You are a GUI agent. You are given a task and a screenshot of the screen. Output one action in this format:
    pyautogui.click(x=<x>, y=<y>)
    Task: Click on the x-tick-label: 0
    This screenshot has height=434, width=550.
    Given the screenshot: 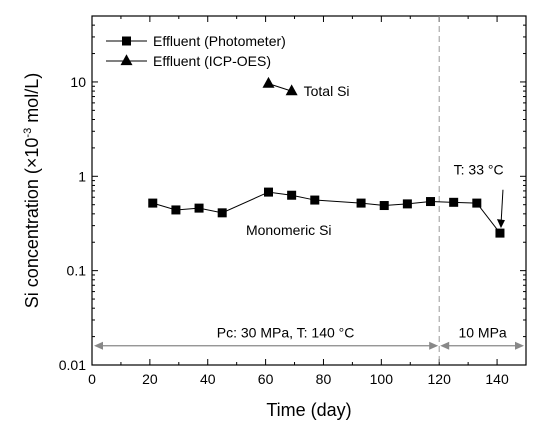 What is the action you would take?
    pyautogui.click(x=92, y=379)
    